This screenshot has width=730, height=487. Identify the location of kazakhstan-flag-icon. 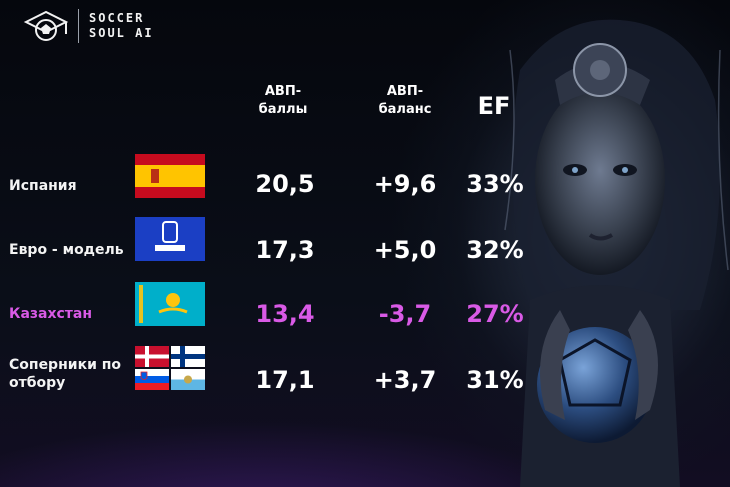
(170, 304).